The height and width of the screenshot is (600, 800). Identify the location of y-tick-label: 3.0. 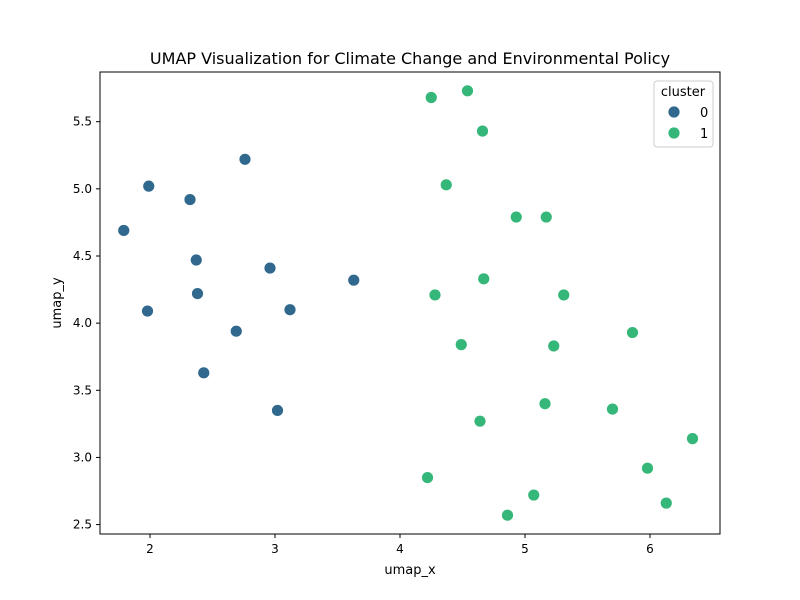
(82, 457).